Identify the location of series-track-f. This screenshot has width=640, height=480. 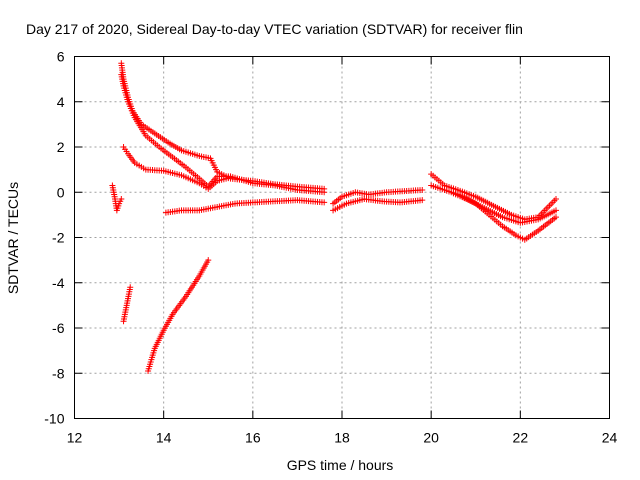
(178, 315).